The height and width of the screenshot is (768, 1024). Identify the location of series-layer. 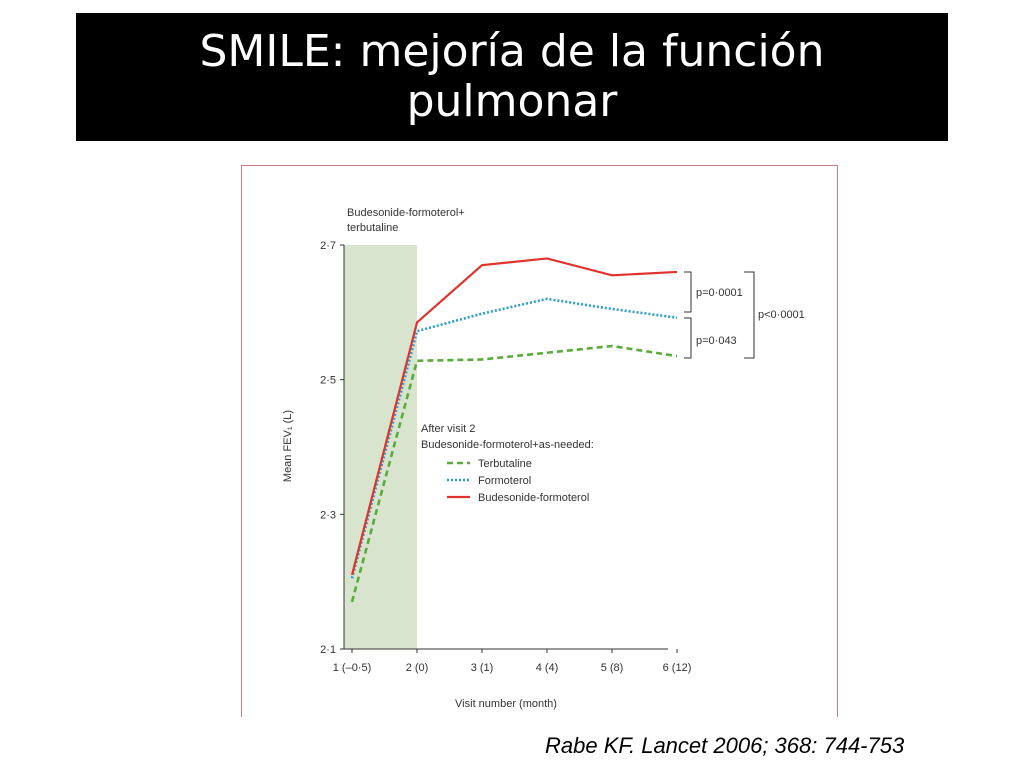
(514, 430).